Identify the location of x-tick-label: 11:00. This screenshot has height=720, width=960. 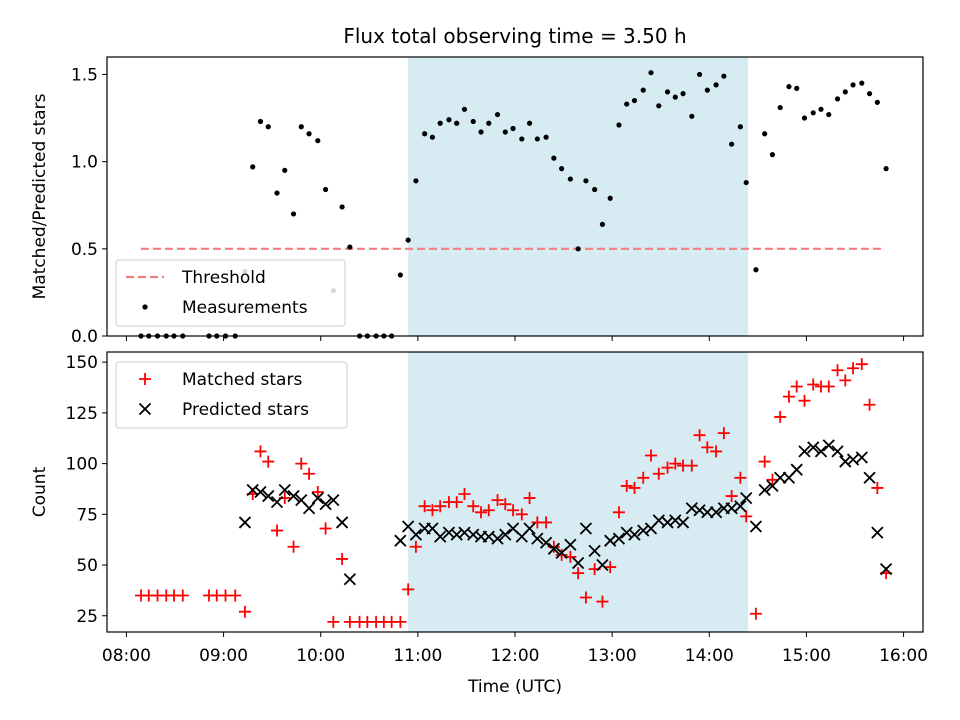
(417, 656).